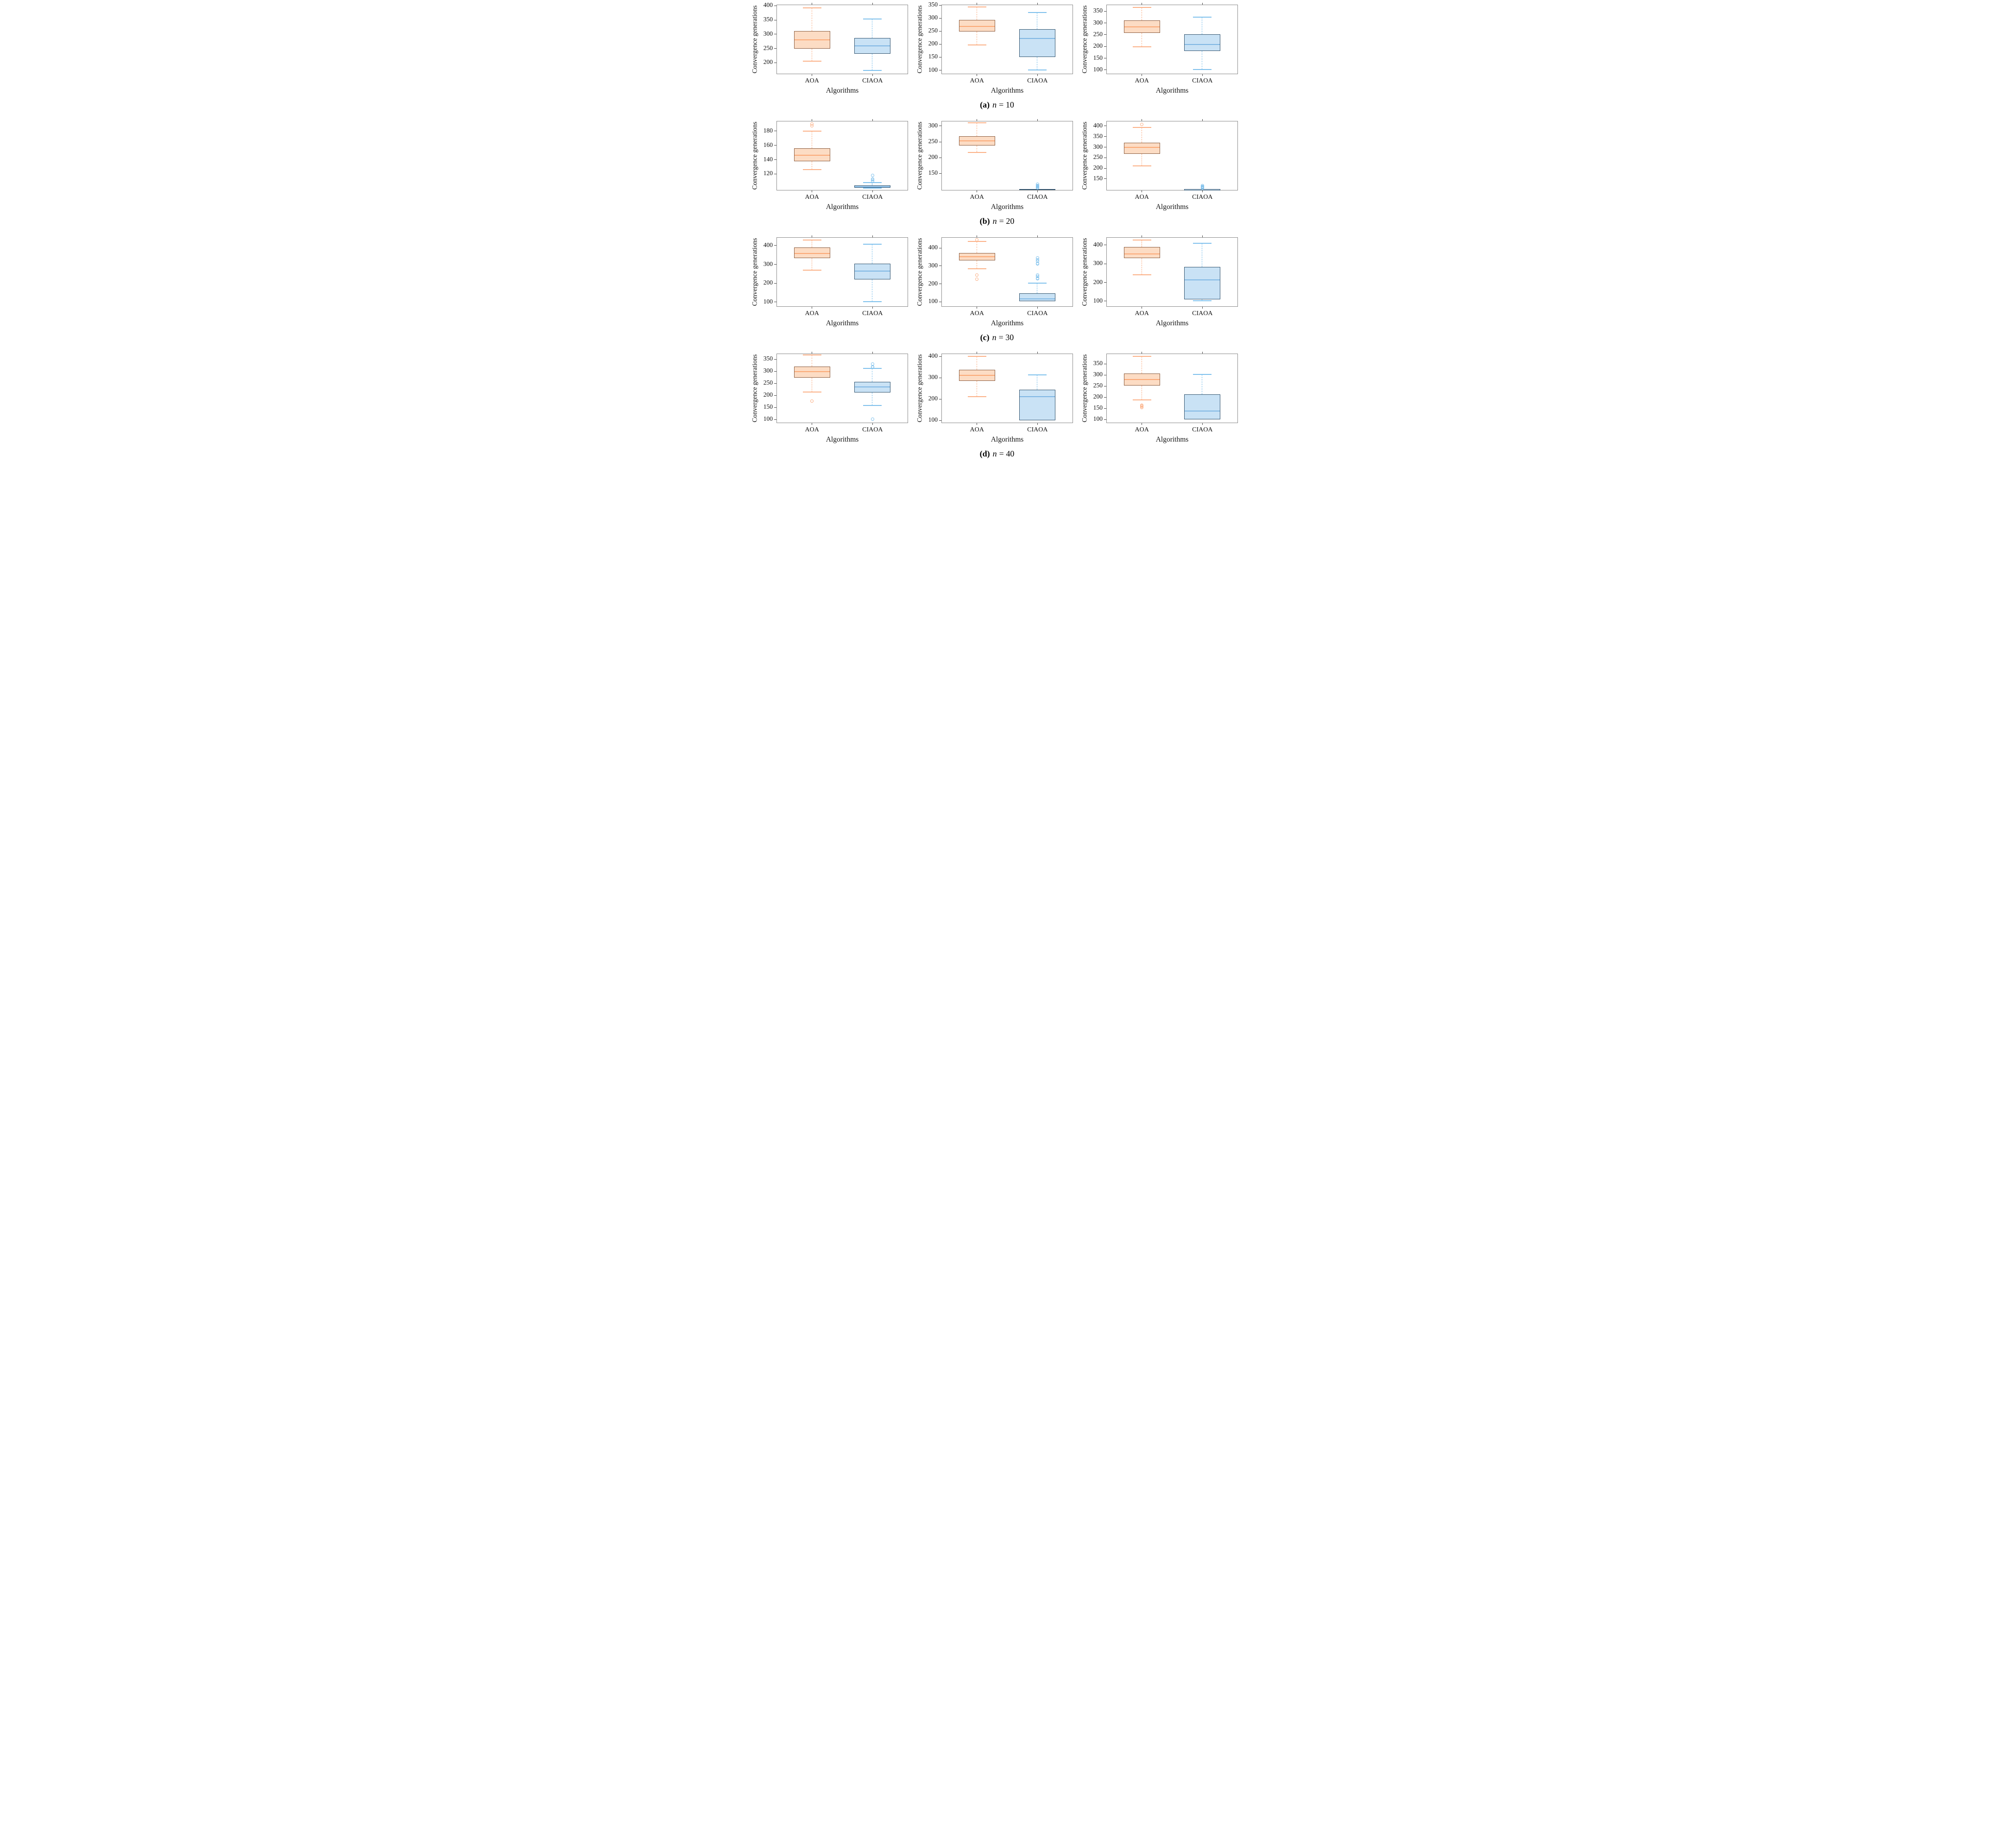 The height and width of the screenshot is (1848, 1994). I want to click on y-tick-label: 120, so click(768, 173).